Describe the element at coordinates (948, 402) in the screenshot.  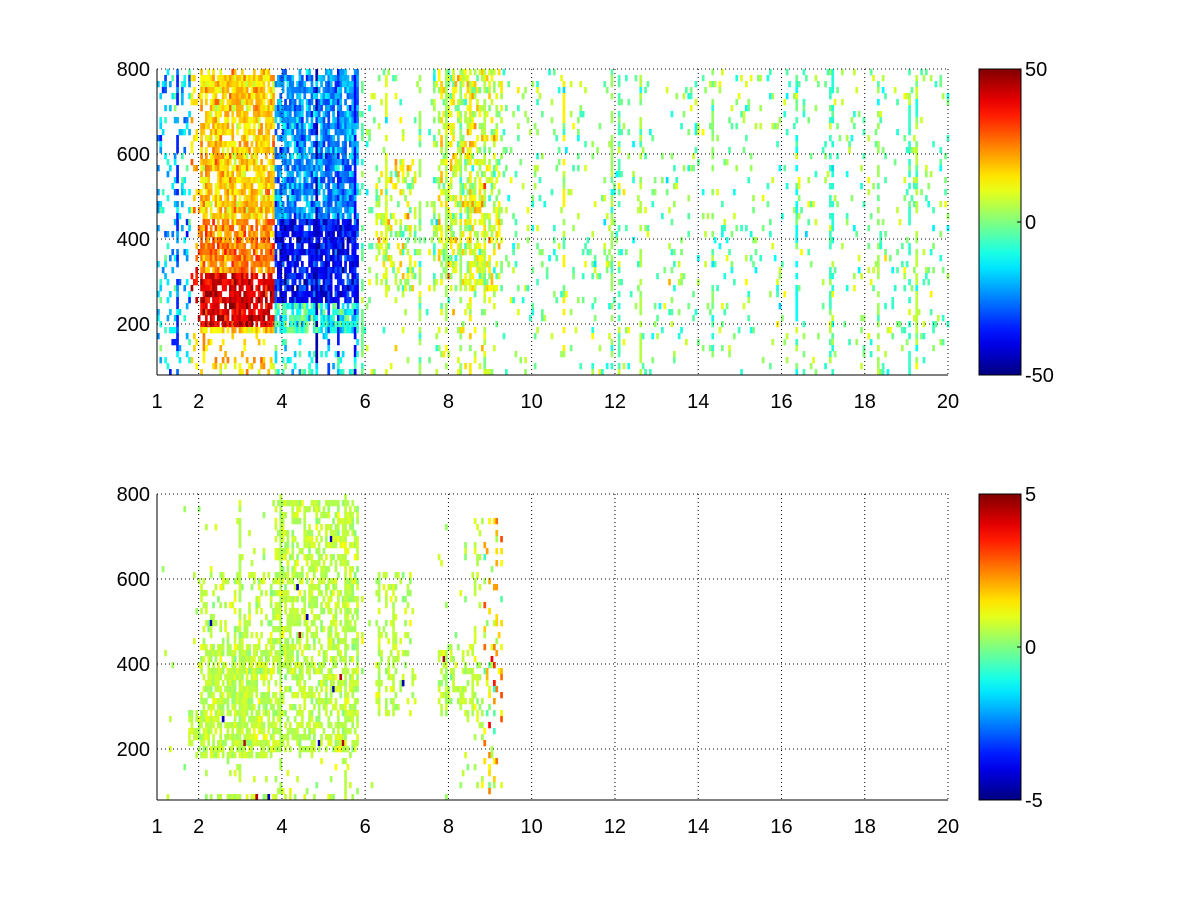
I see `x-tick-label: 20` at that location.